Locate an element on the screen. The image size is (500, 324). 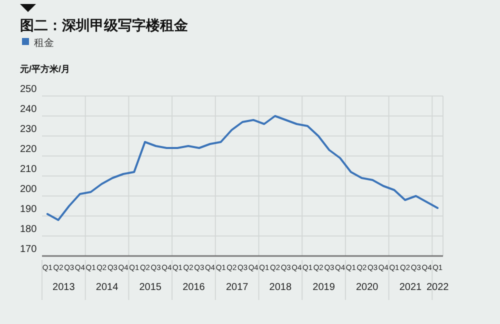
text: 2021 is located at coordinates (410, 287).